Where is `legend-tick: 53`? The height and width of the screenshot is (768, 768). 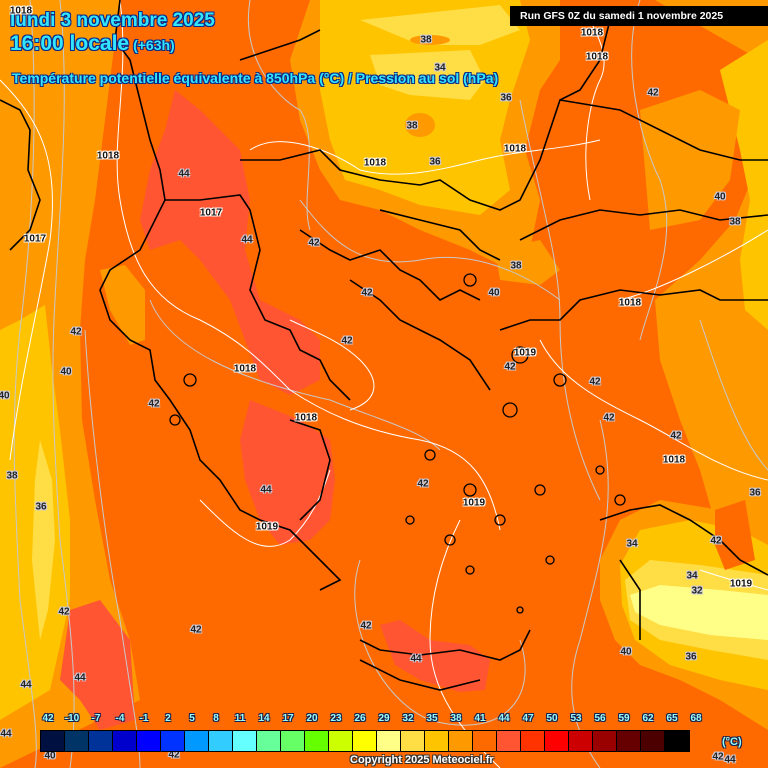
legend-tick: 53 is located at coordinates (576, 718).